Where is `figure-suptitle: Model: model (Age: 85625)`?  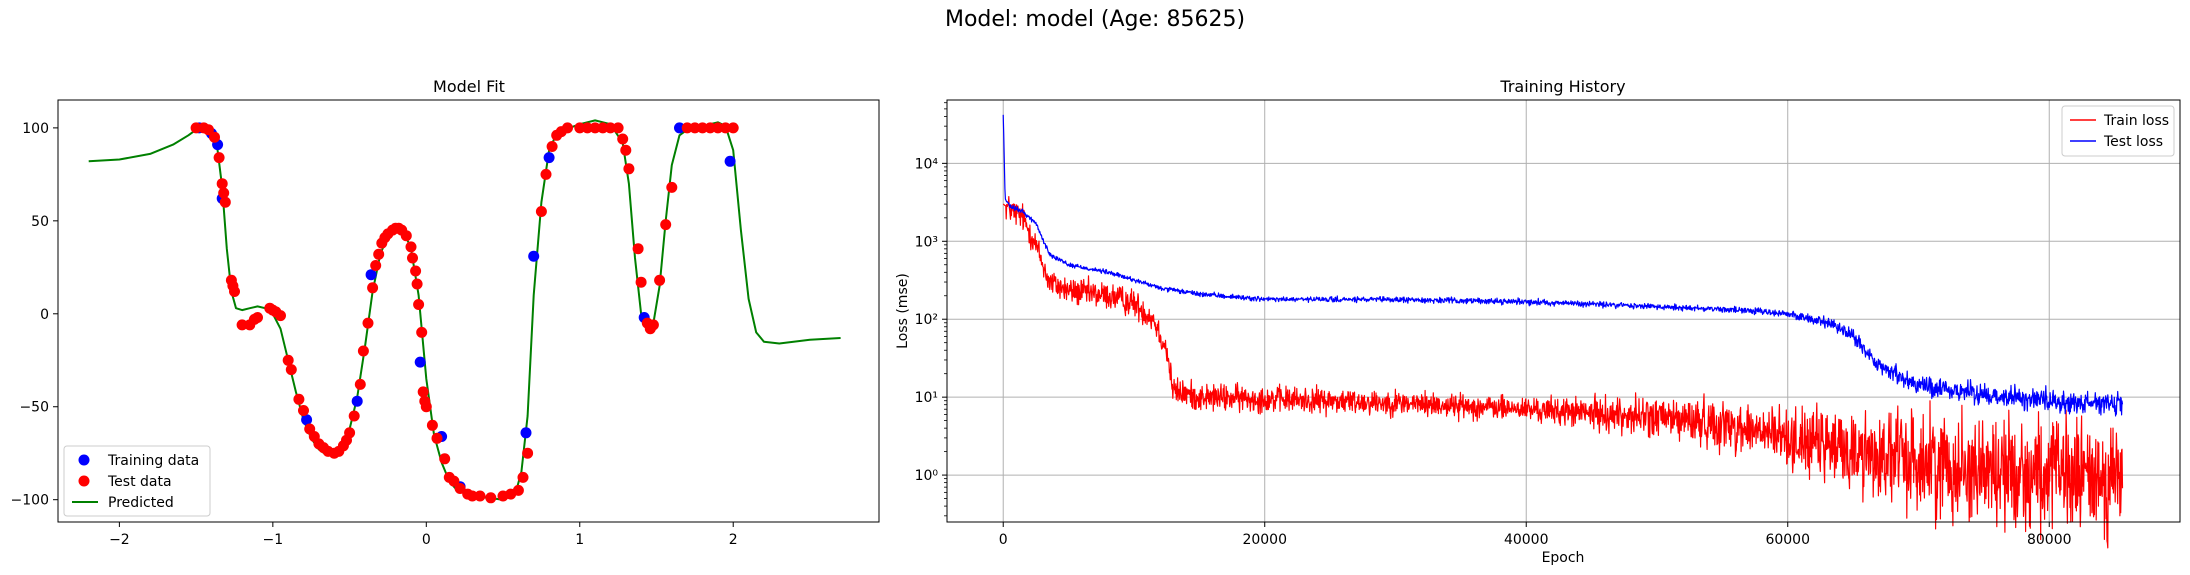
figure-suptitle: Model: model (Age: 85625) is located at coordinates (1095, 19).